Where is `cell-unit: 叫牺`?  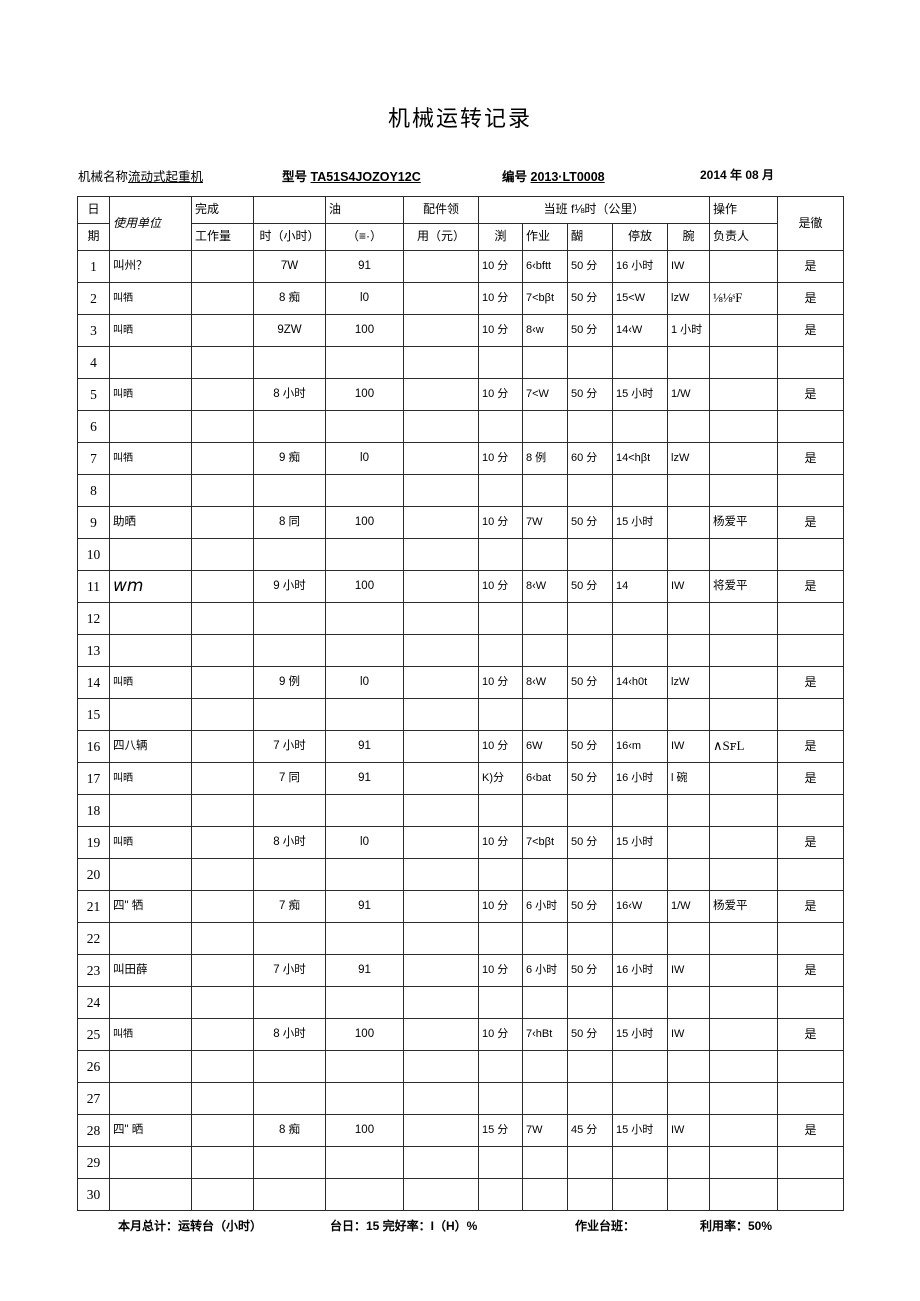
cell-unit: 叫牺 is located at coordinates (150, 298).